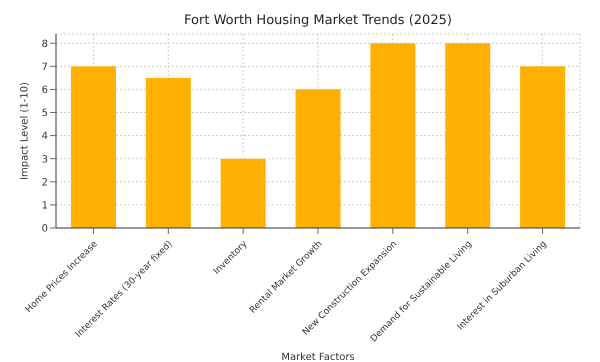 The height and width of the screenshot is (362, 600). What do you see at coordinates (25, 131) in the screenshot?
I see `y-axis-title: Impact Level (1-10)` at bounding box center [25, 131].